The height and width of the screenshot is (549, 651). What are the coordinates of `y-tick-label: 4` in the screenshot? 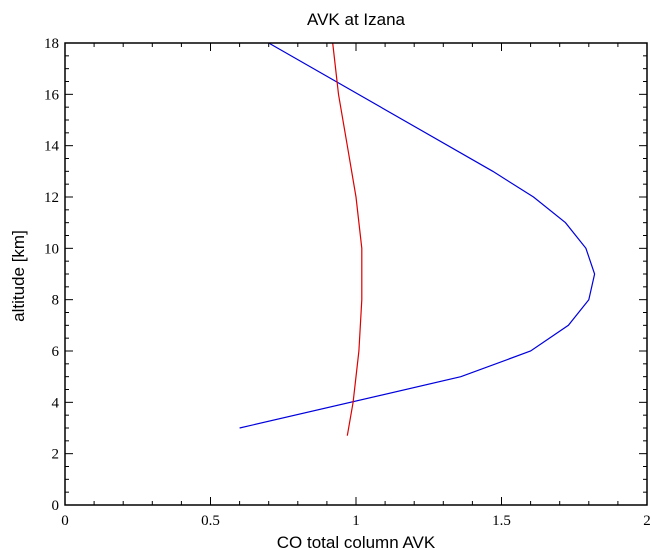 It's located at (56, 403).